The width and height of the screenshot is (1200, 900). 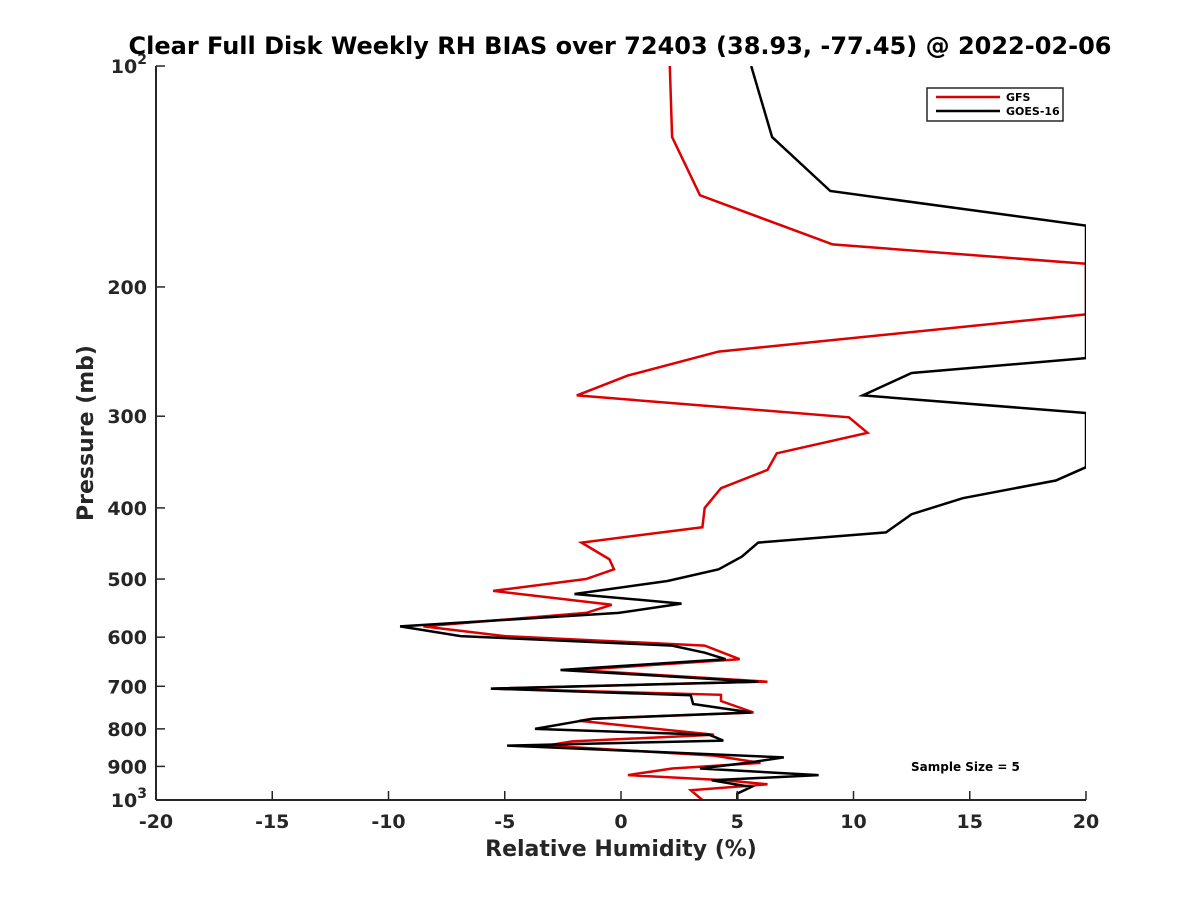 I want to click on y-tick-label: 700, so click(x=127, y=687).